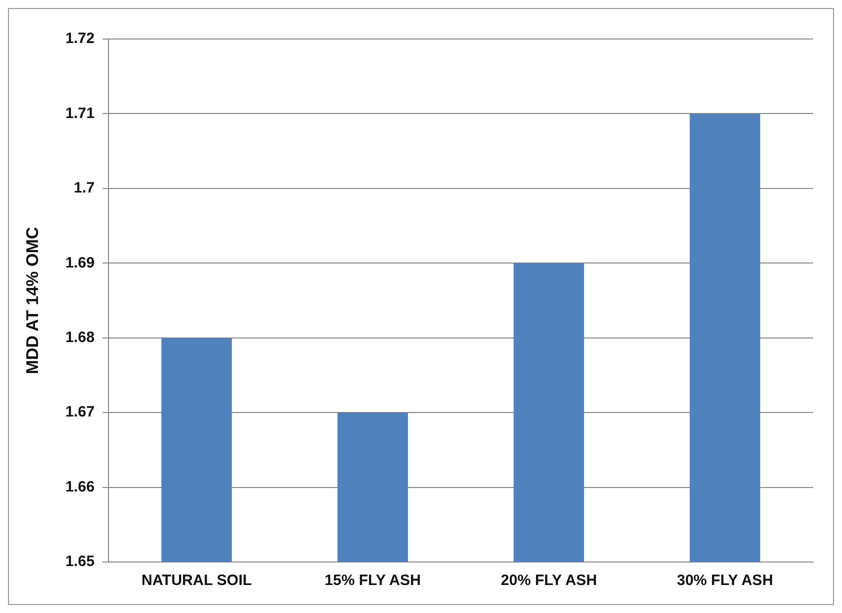 The width and height of the screenshot is (842, 613). Describe the element at coordinates (80, 263) in the screenshot. I see `y-tick-label: 1.69` at that location.